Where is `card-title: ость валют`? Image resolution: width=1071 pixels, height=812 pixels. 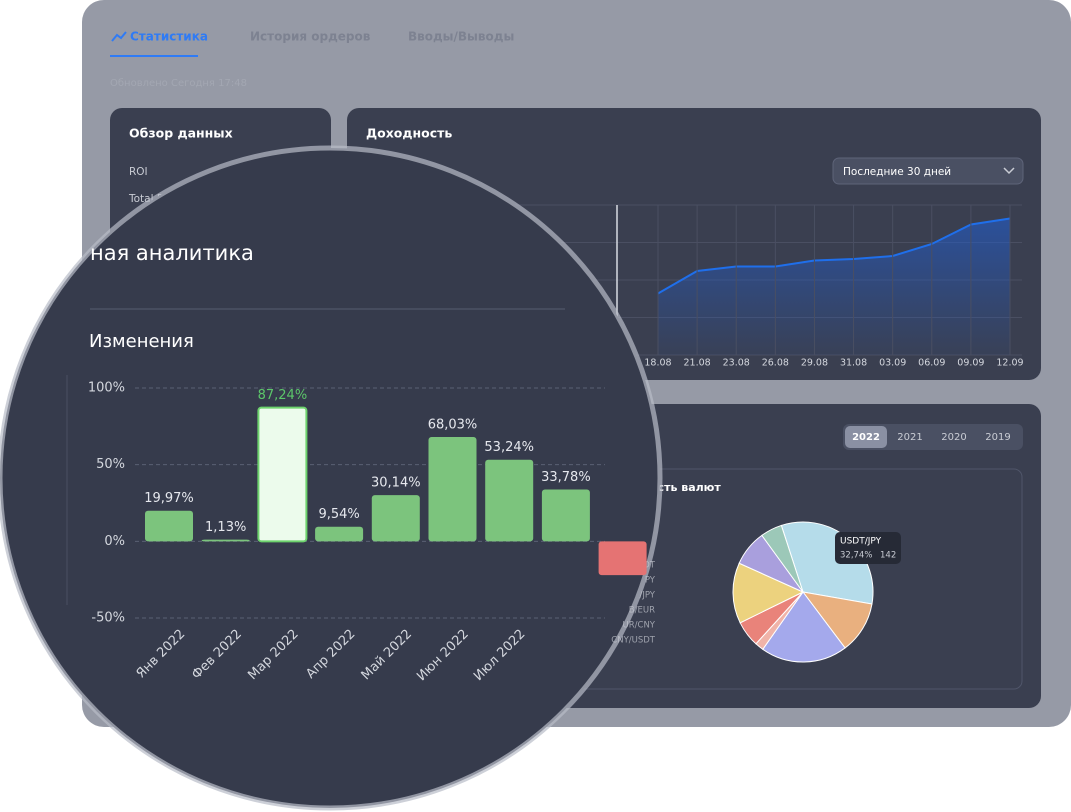
card-title: ость валют is located at coordinates (685, 487).